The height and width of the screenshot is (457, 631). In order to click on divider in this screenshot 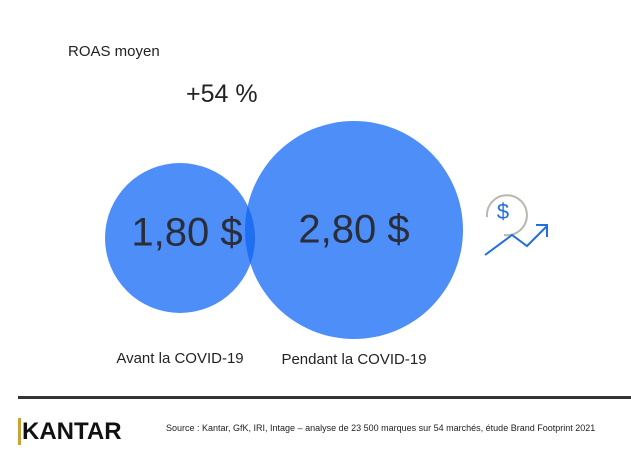, I will do `click(324, 397)`.